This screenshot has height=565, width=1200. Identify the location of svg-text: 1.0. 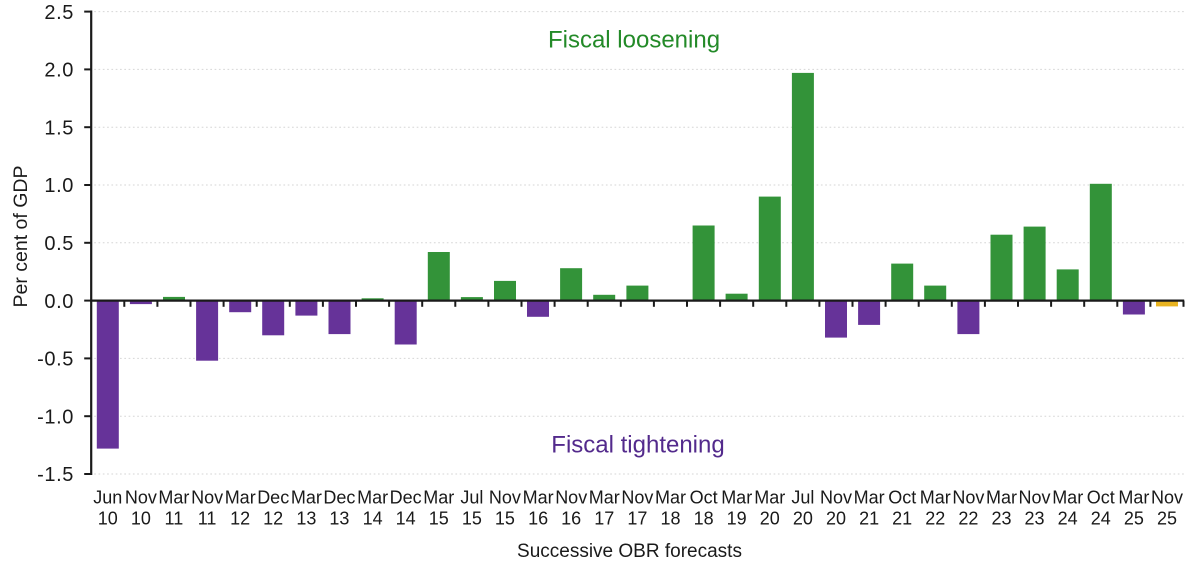
(59, 186).